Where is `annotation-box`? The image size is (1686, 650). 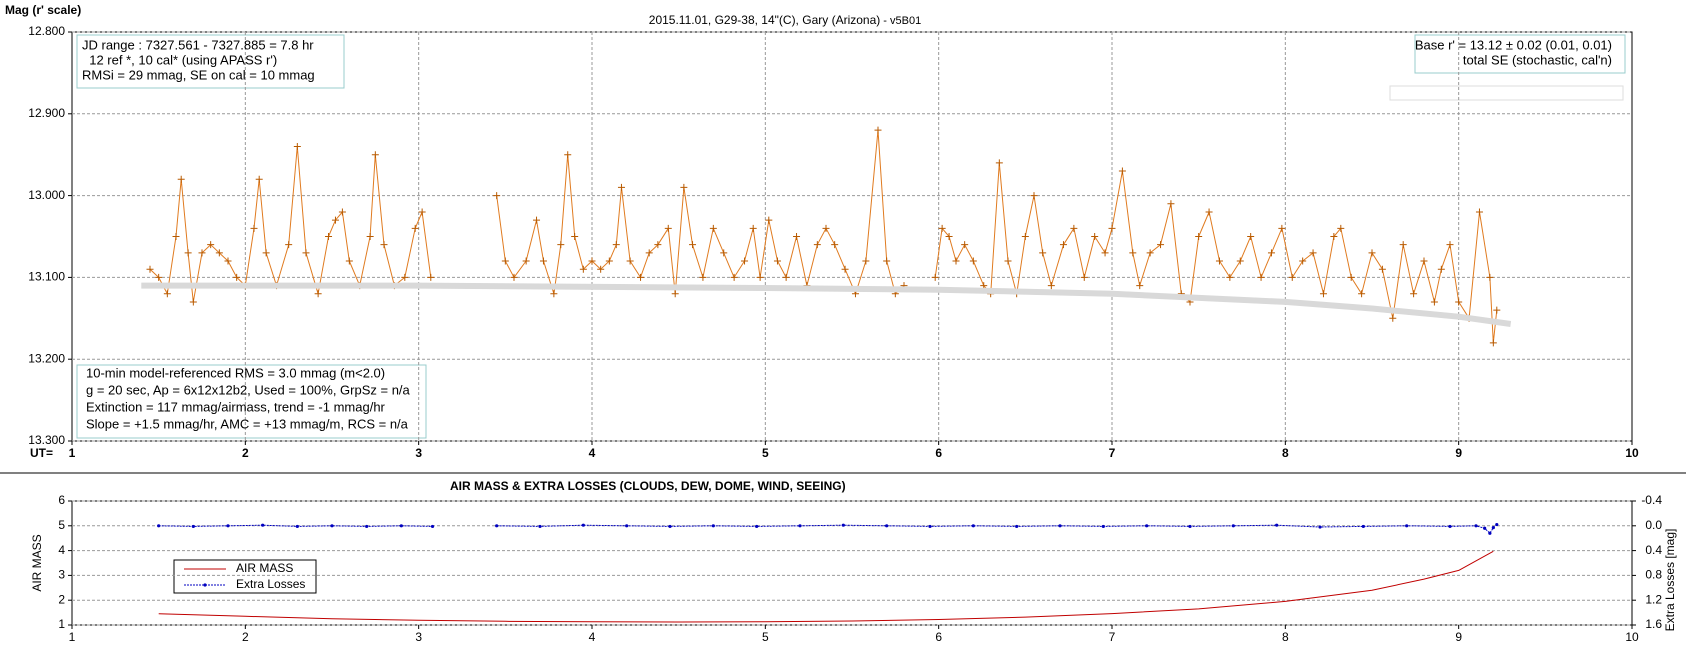 annotation-box is located at coordinates (210, 61).